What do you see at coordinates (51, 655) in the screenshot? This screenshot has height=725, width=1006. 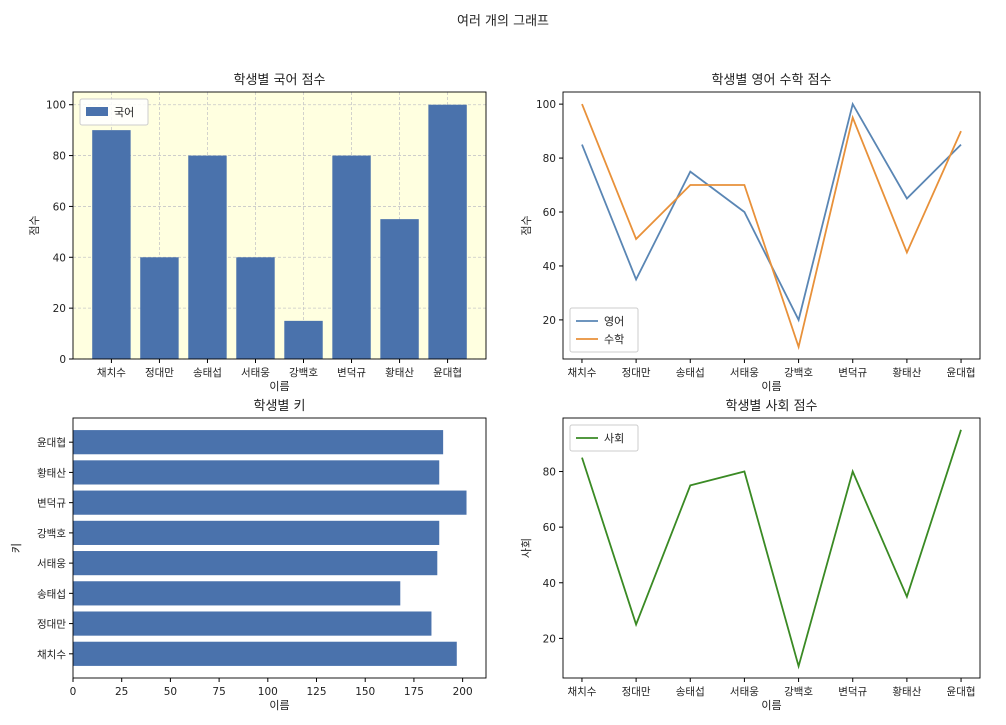 I see `y-tick-label: 채치수` at bounding box center [51, 655].